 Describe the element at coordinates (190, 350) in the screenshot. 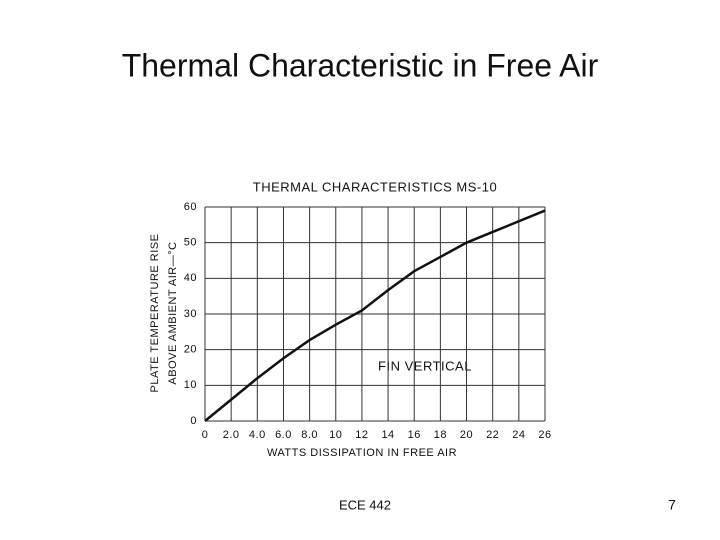

I see `y-tick-label: 20` at that location.